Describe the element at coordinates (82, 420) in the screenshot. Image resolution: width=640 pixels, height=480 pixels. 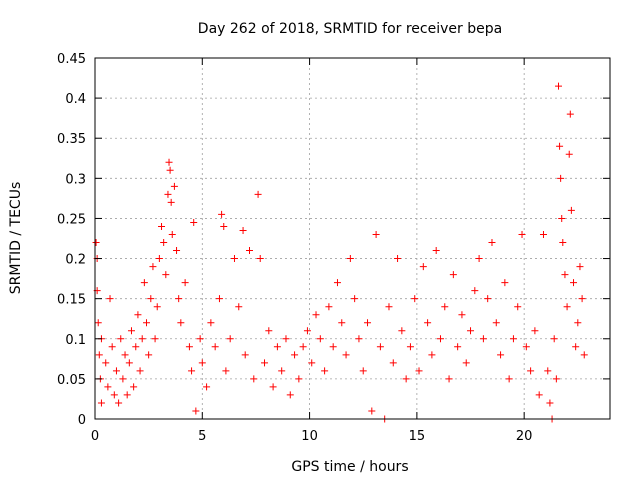
I see `y-tick-label: 0` at that location.